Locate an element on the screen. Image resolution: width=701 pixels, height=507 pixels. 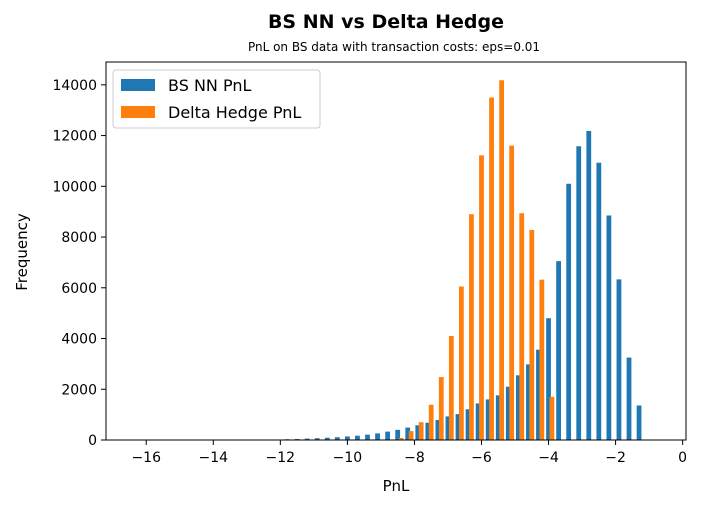
legend-swatch-delta-hedge is located at coordinates (138, 112).